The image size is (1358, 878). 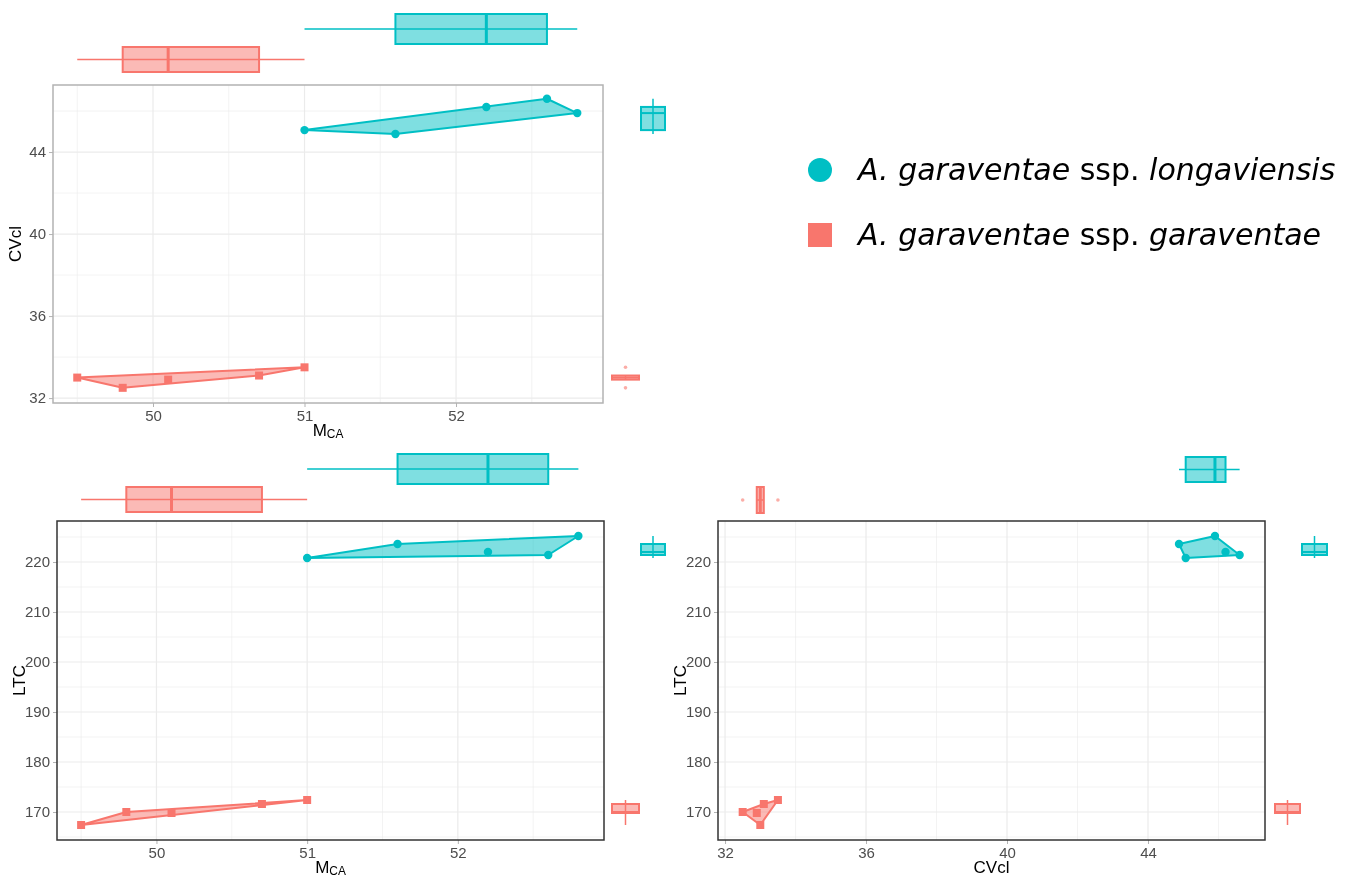 I want to click on x-axis-title: CVcl, so click(x=991, y=867).